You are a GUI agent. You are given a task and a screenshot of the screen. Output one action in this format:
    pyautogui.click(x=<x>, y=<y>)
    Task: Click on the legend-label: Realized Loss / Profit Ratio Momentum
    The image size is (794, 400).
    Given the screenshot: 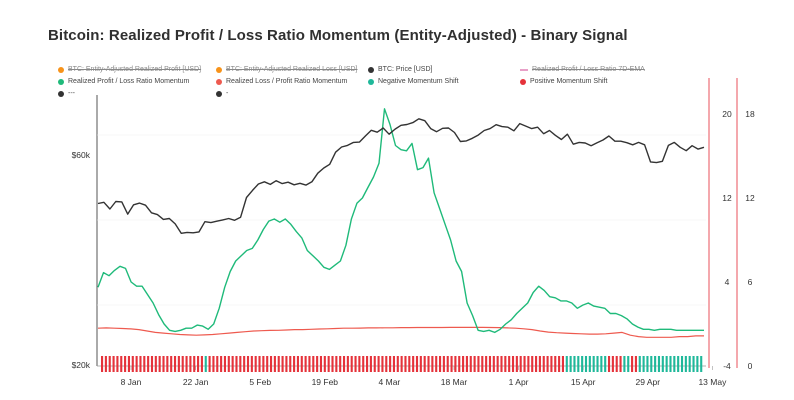 What is the action you would take?
    pyautogui.click(x=287, y=81)
    